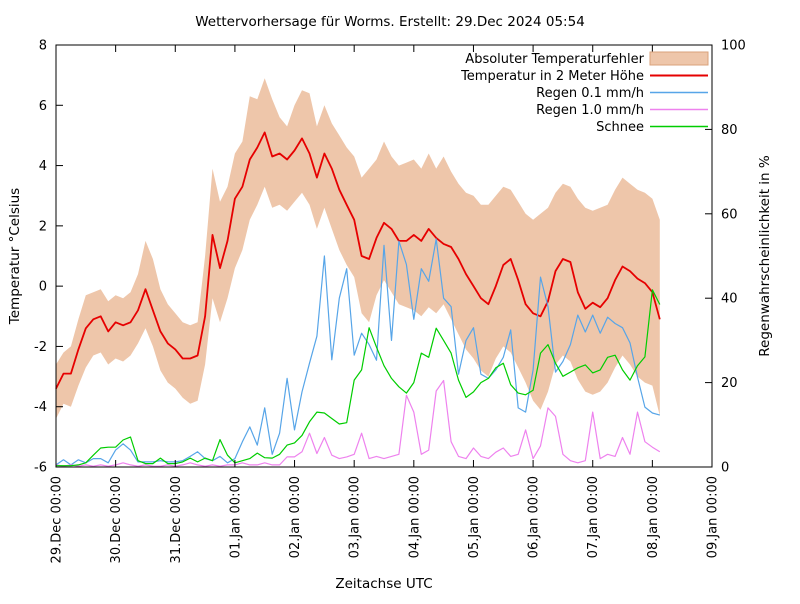 The height and width of the screenshot is (604, 800). I want to click on y-right-tick-label: 100, so click(733, 46).